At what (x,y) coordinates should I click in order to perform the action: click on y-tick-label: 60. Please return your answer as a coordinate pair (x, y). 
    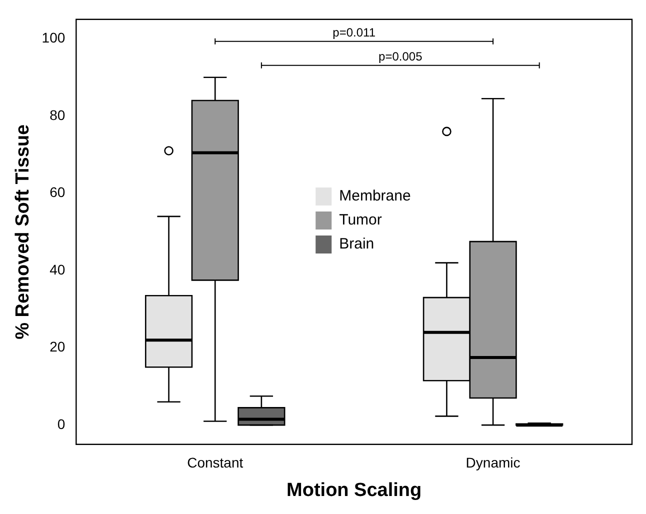
    Looking at the image, I should click on (58, 192).